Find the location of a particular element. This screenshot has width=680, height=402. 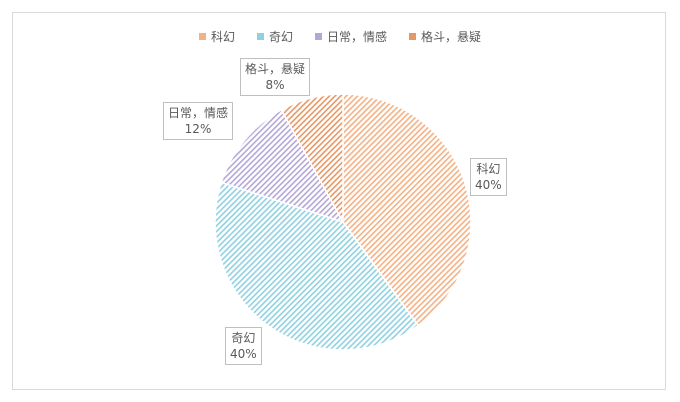

legend-item-fight: 格斗，悬疑 is located at coordinates (445, 36).